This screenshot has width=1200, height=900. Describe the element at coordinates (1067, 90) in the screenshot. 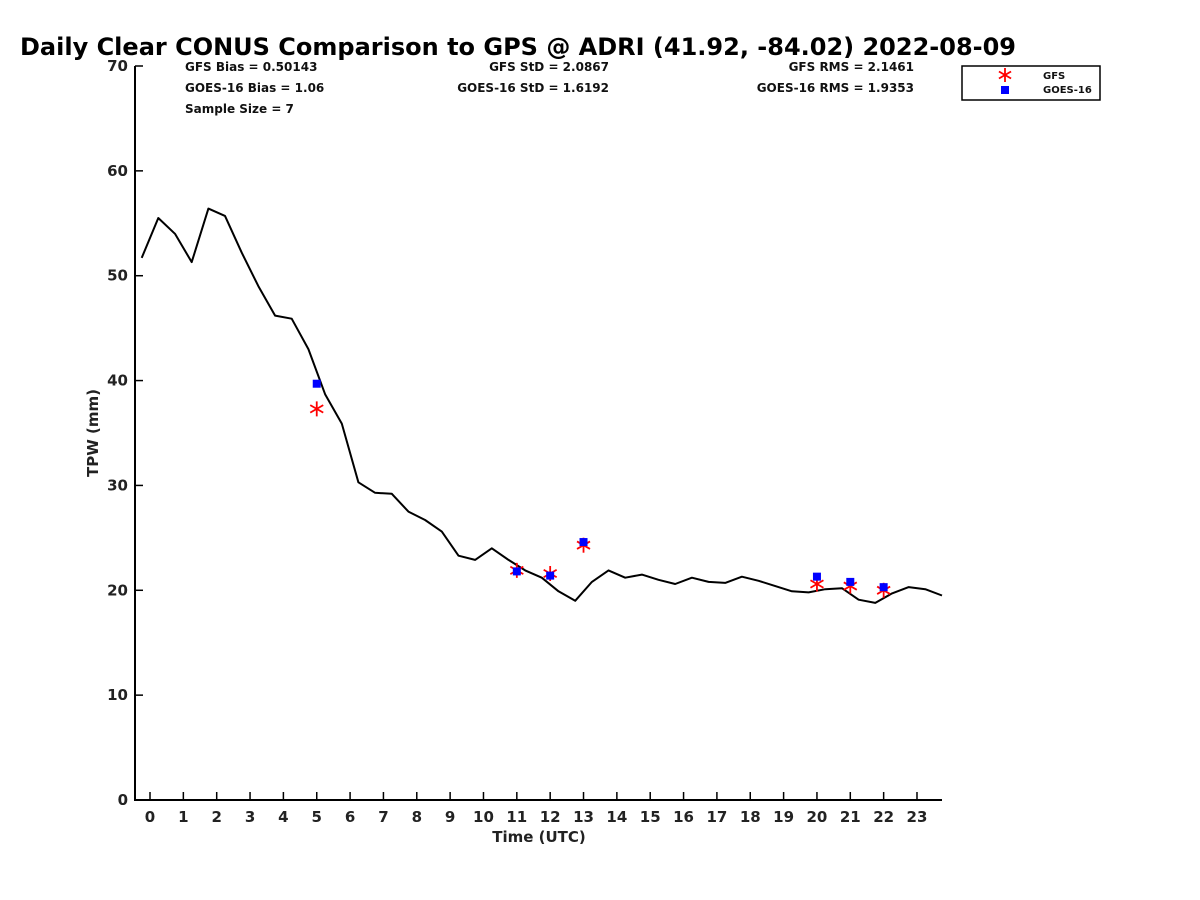

I see `legend-goes-label: GOES-16` at that location.